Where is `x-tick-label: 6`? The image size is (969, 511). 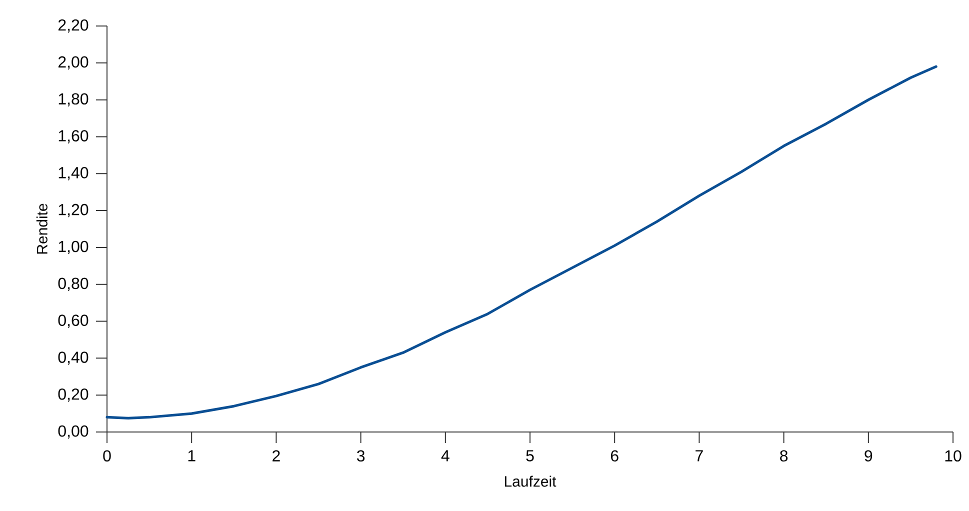 x-tick-label: 6 is located at coordinates (614, 456).